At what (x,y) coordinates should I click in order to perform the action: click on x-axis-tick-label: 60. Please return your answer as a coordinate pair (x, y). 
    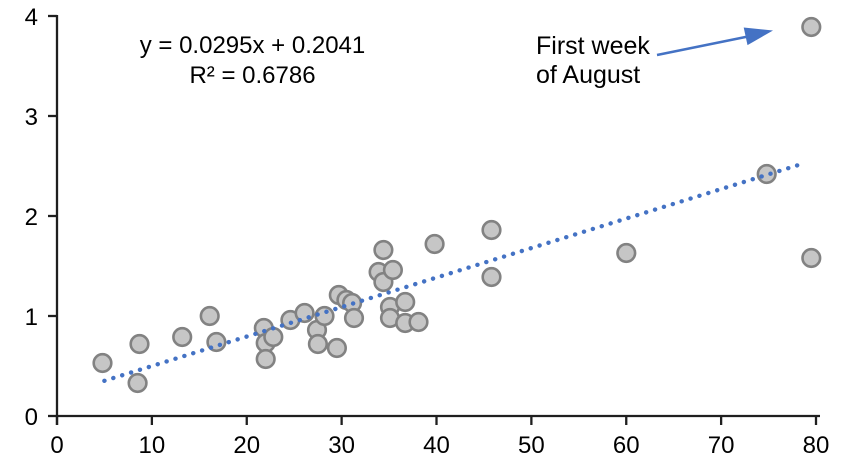
    Looking at the image, I should click on (626, 445).